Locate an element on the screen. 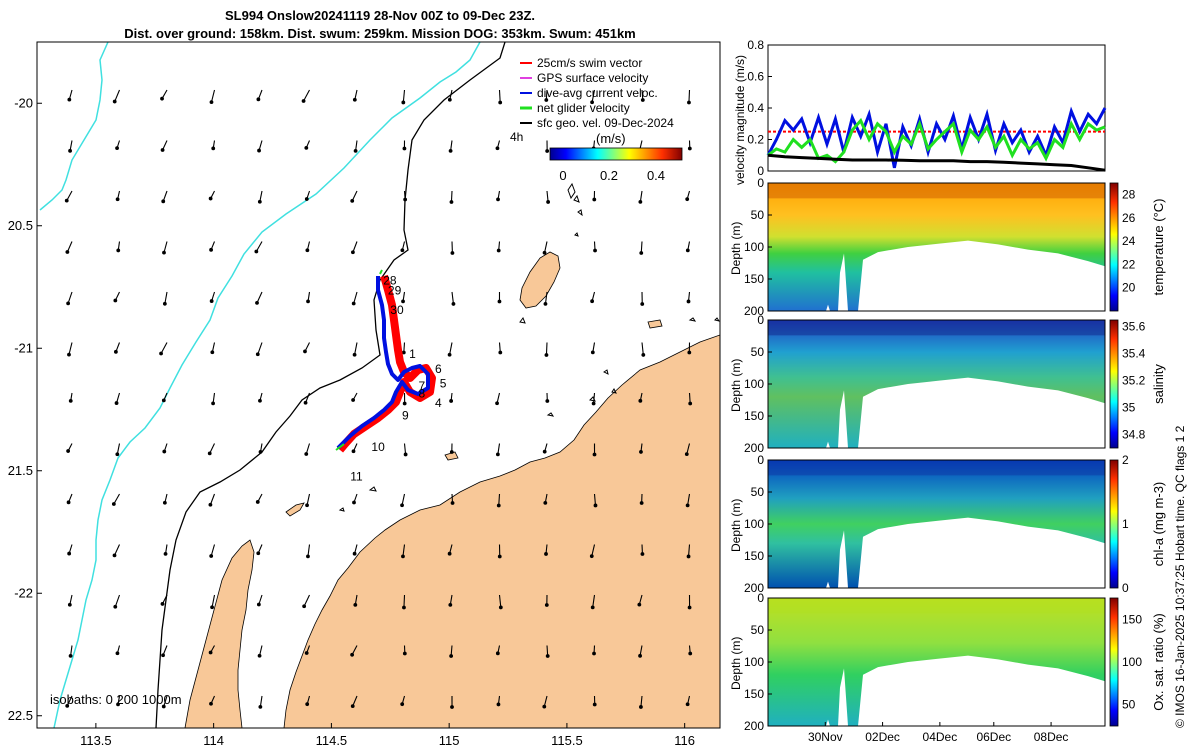  colorbar-tick-label: 35.2 is located at coordinates (1134, 381).